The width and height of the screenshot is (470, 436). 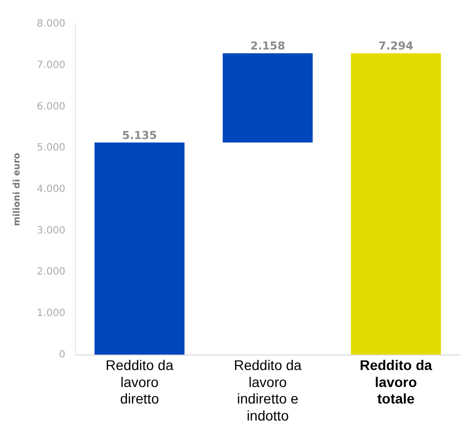 What do you see at coordinates (51, 230) in the screenshot?
I see `y-tick-label: 3.000` at bounding box center [51, 230].